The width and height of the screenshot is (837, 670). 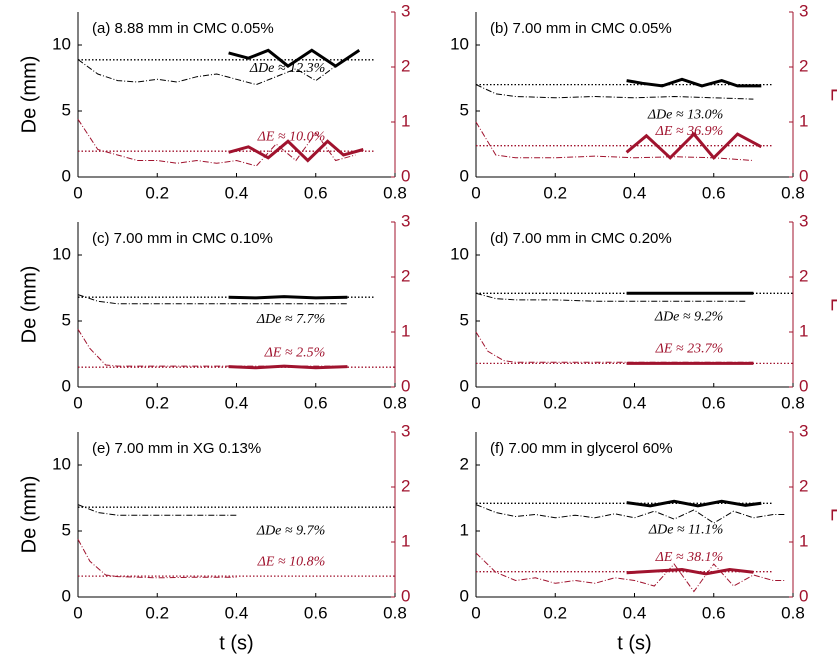 What do you see at coordinates (183, 28) in the screenshot?
I see `panel-title: (a) 8.88 mm in CMC 0.05%` at bounding box center [183, 28].